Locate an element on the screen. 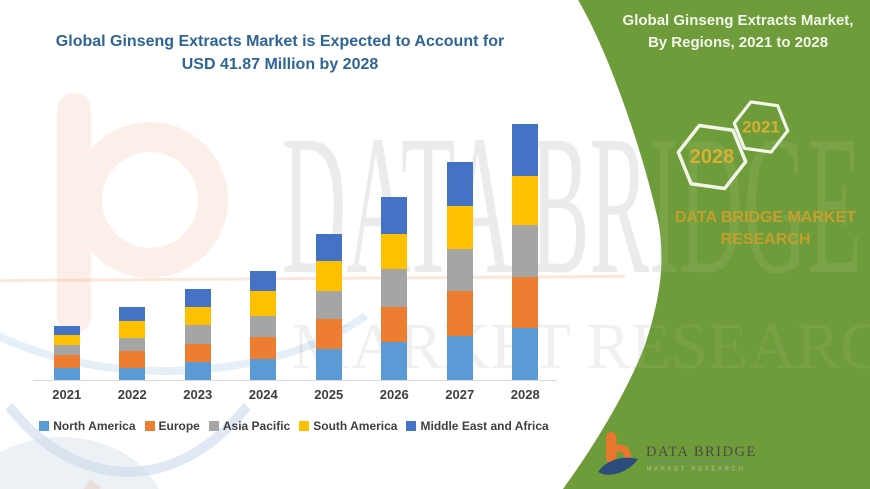 This screenshot has height=489, width=870. legend-item: Middle East and Africa is located at coordinates (477, 426).